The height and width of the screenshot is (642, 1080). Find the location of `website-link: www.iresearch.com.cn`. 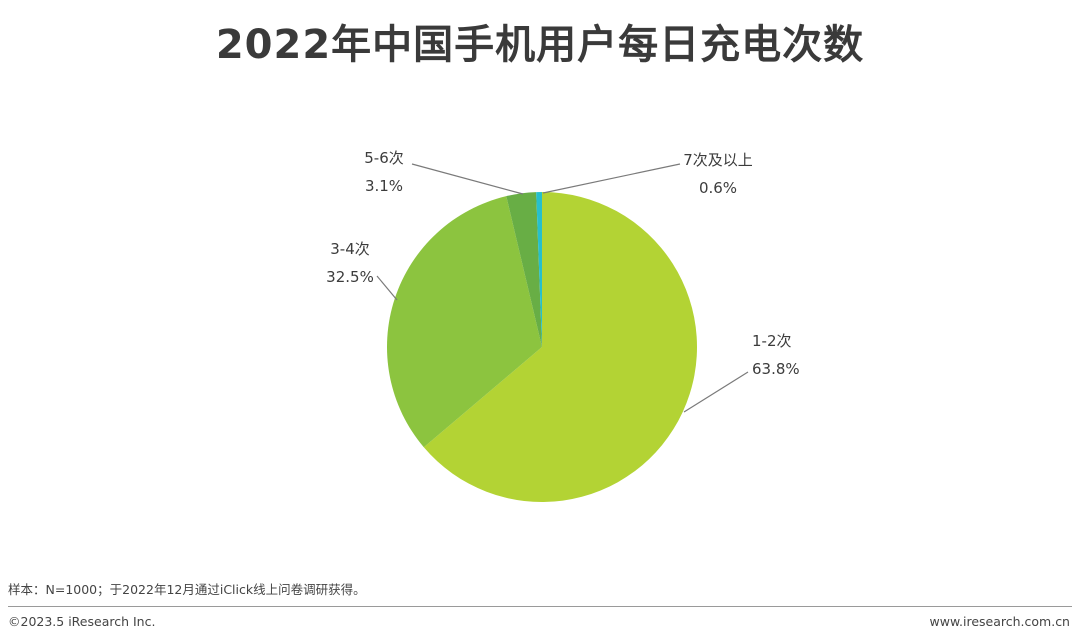

website-link: www.iresearch.com.cn is located at coordinates (1000, 621).